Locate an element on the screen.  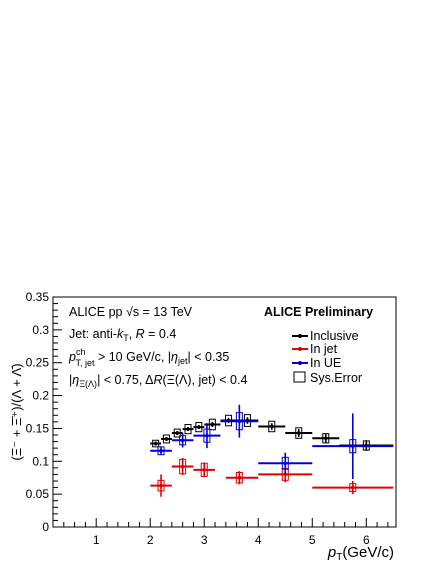
collision-label: ALICE pp √s = 13 TeV is located at coordinates (131, 312).